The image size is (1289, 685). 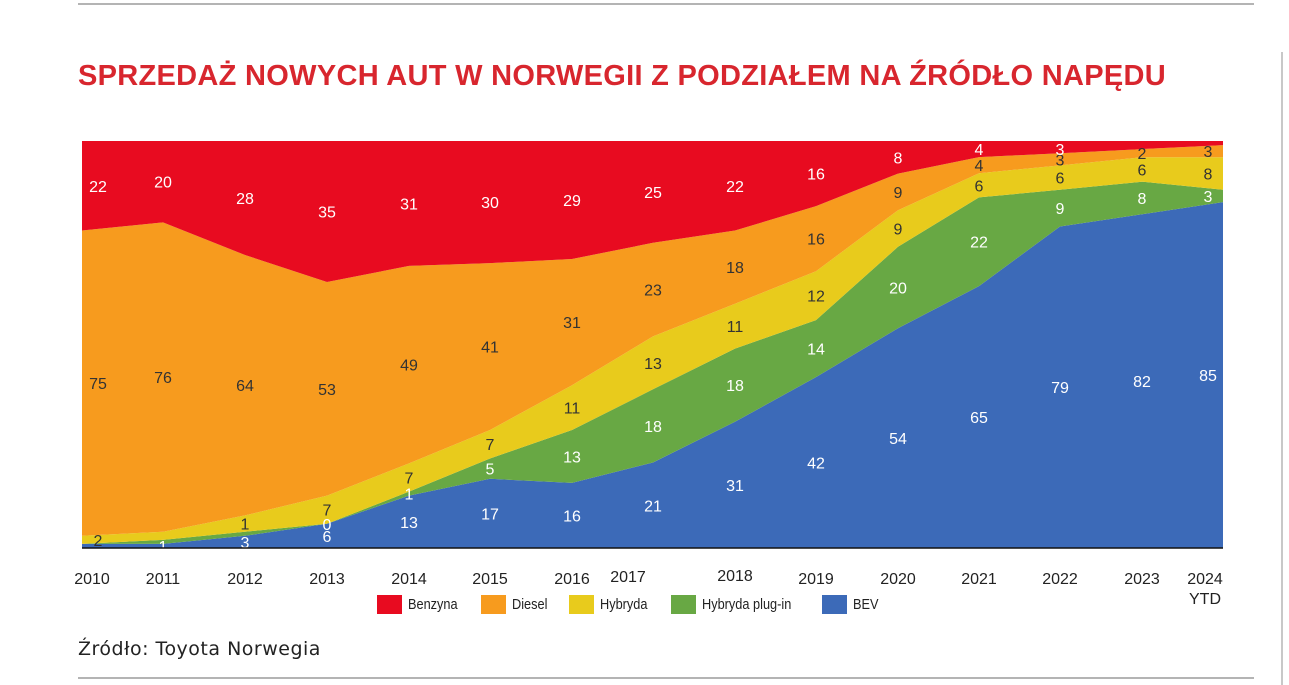 What do you see at coordinates (898, 230) in the screenshot?
I see `data-label-hybryda: 9` at bounding box center [898, 230].